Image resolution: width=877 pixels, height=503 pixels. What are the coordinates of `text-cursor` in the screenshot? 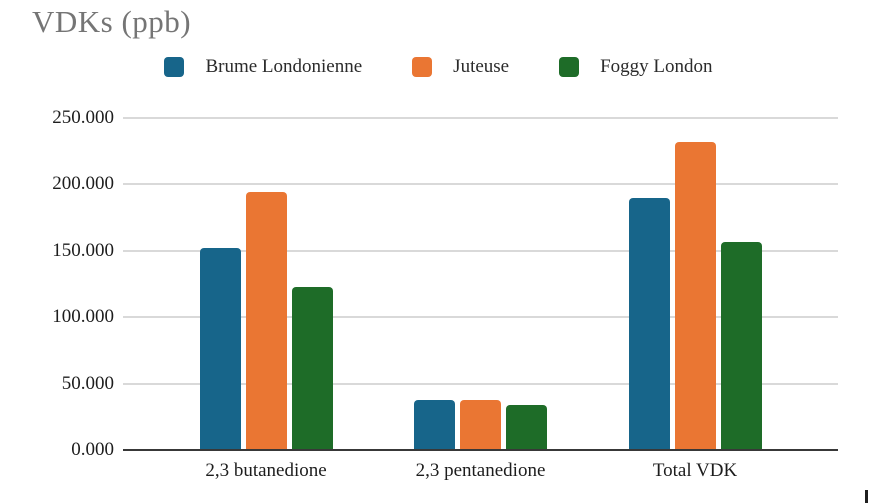 It's located at (866, 496).